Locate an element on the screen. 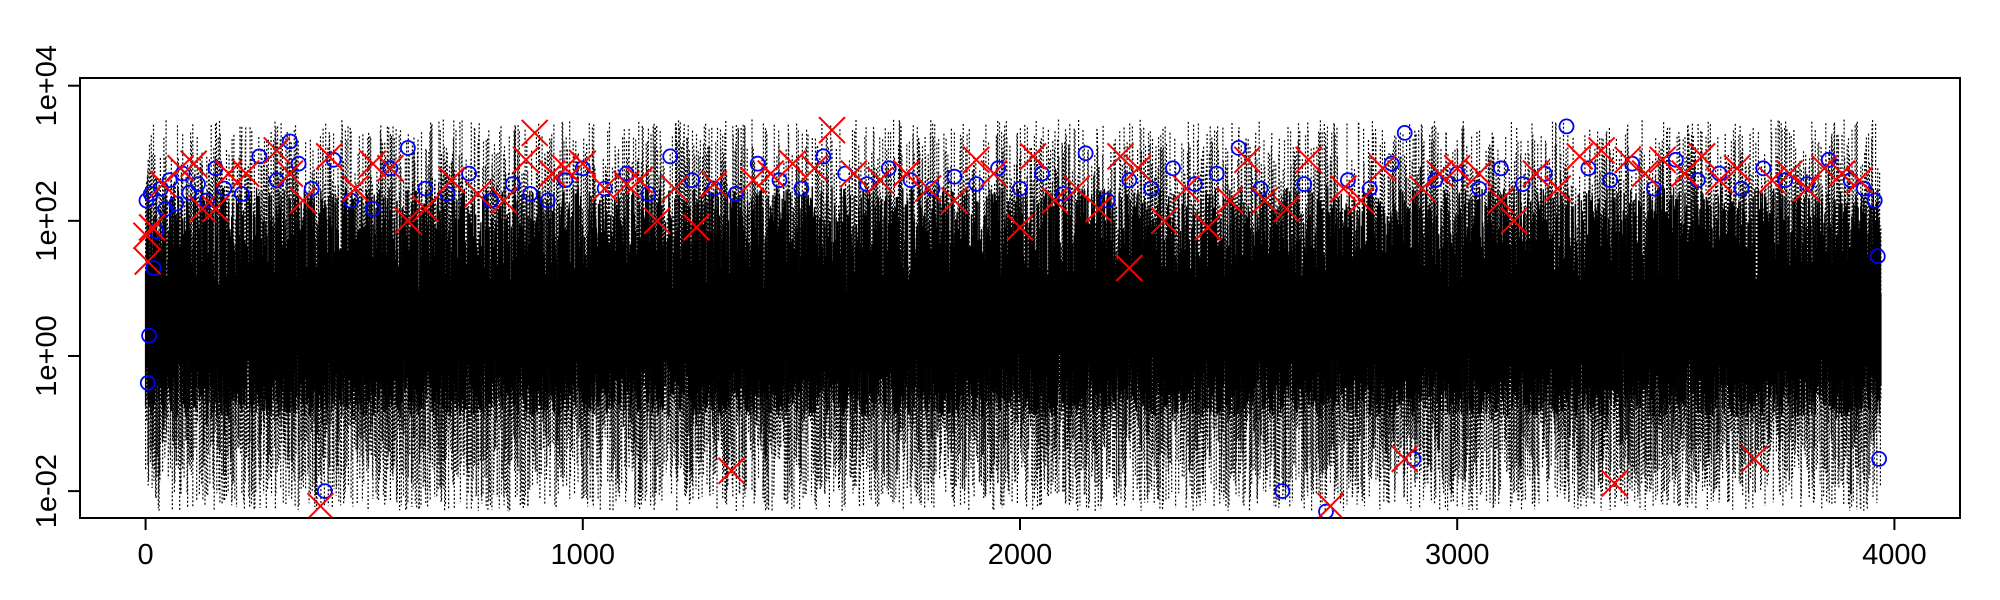  x-tick-label: 1000 is located at coordinates (583, 555).